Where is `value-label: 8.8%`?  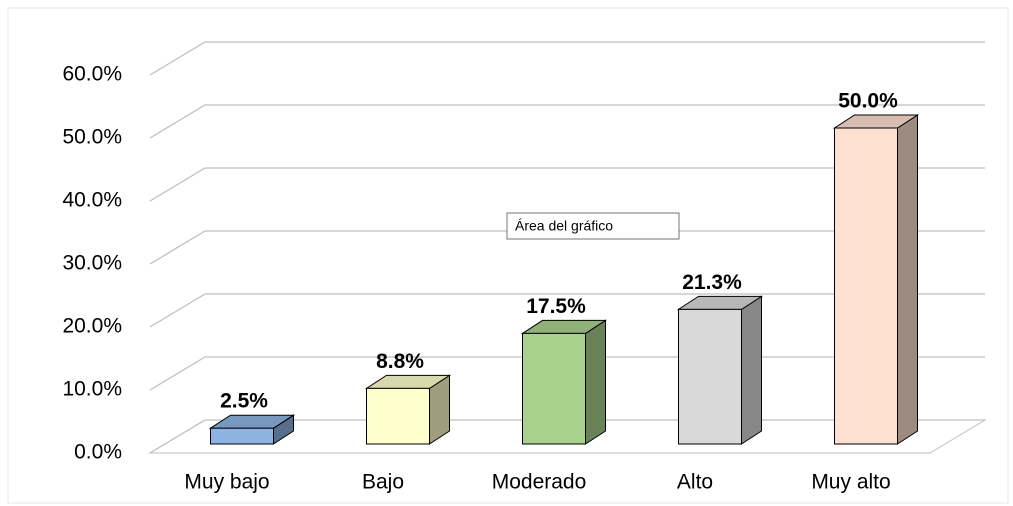 value-label: 8.8% is located at coordinates (400, 361).